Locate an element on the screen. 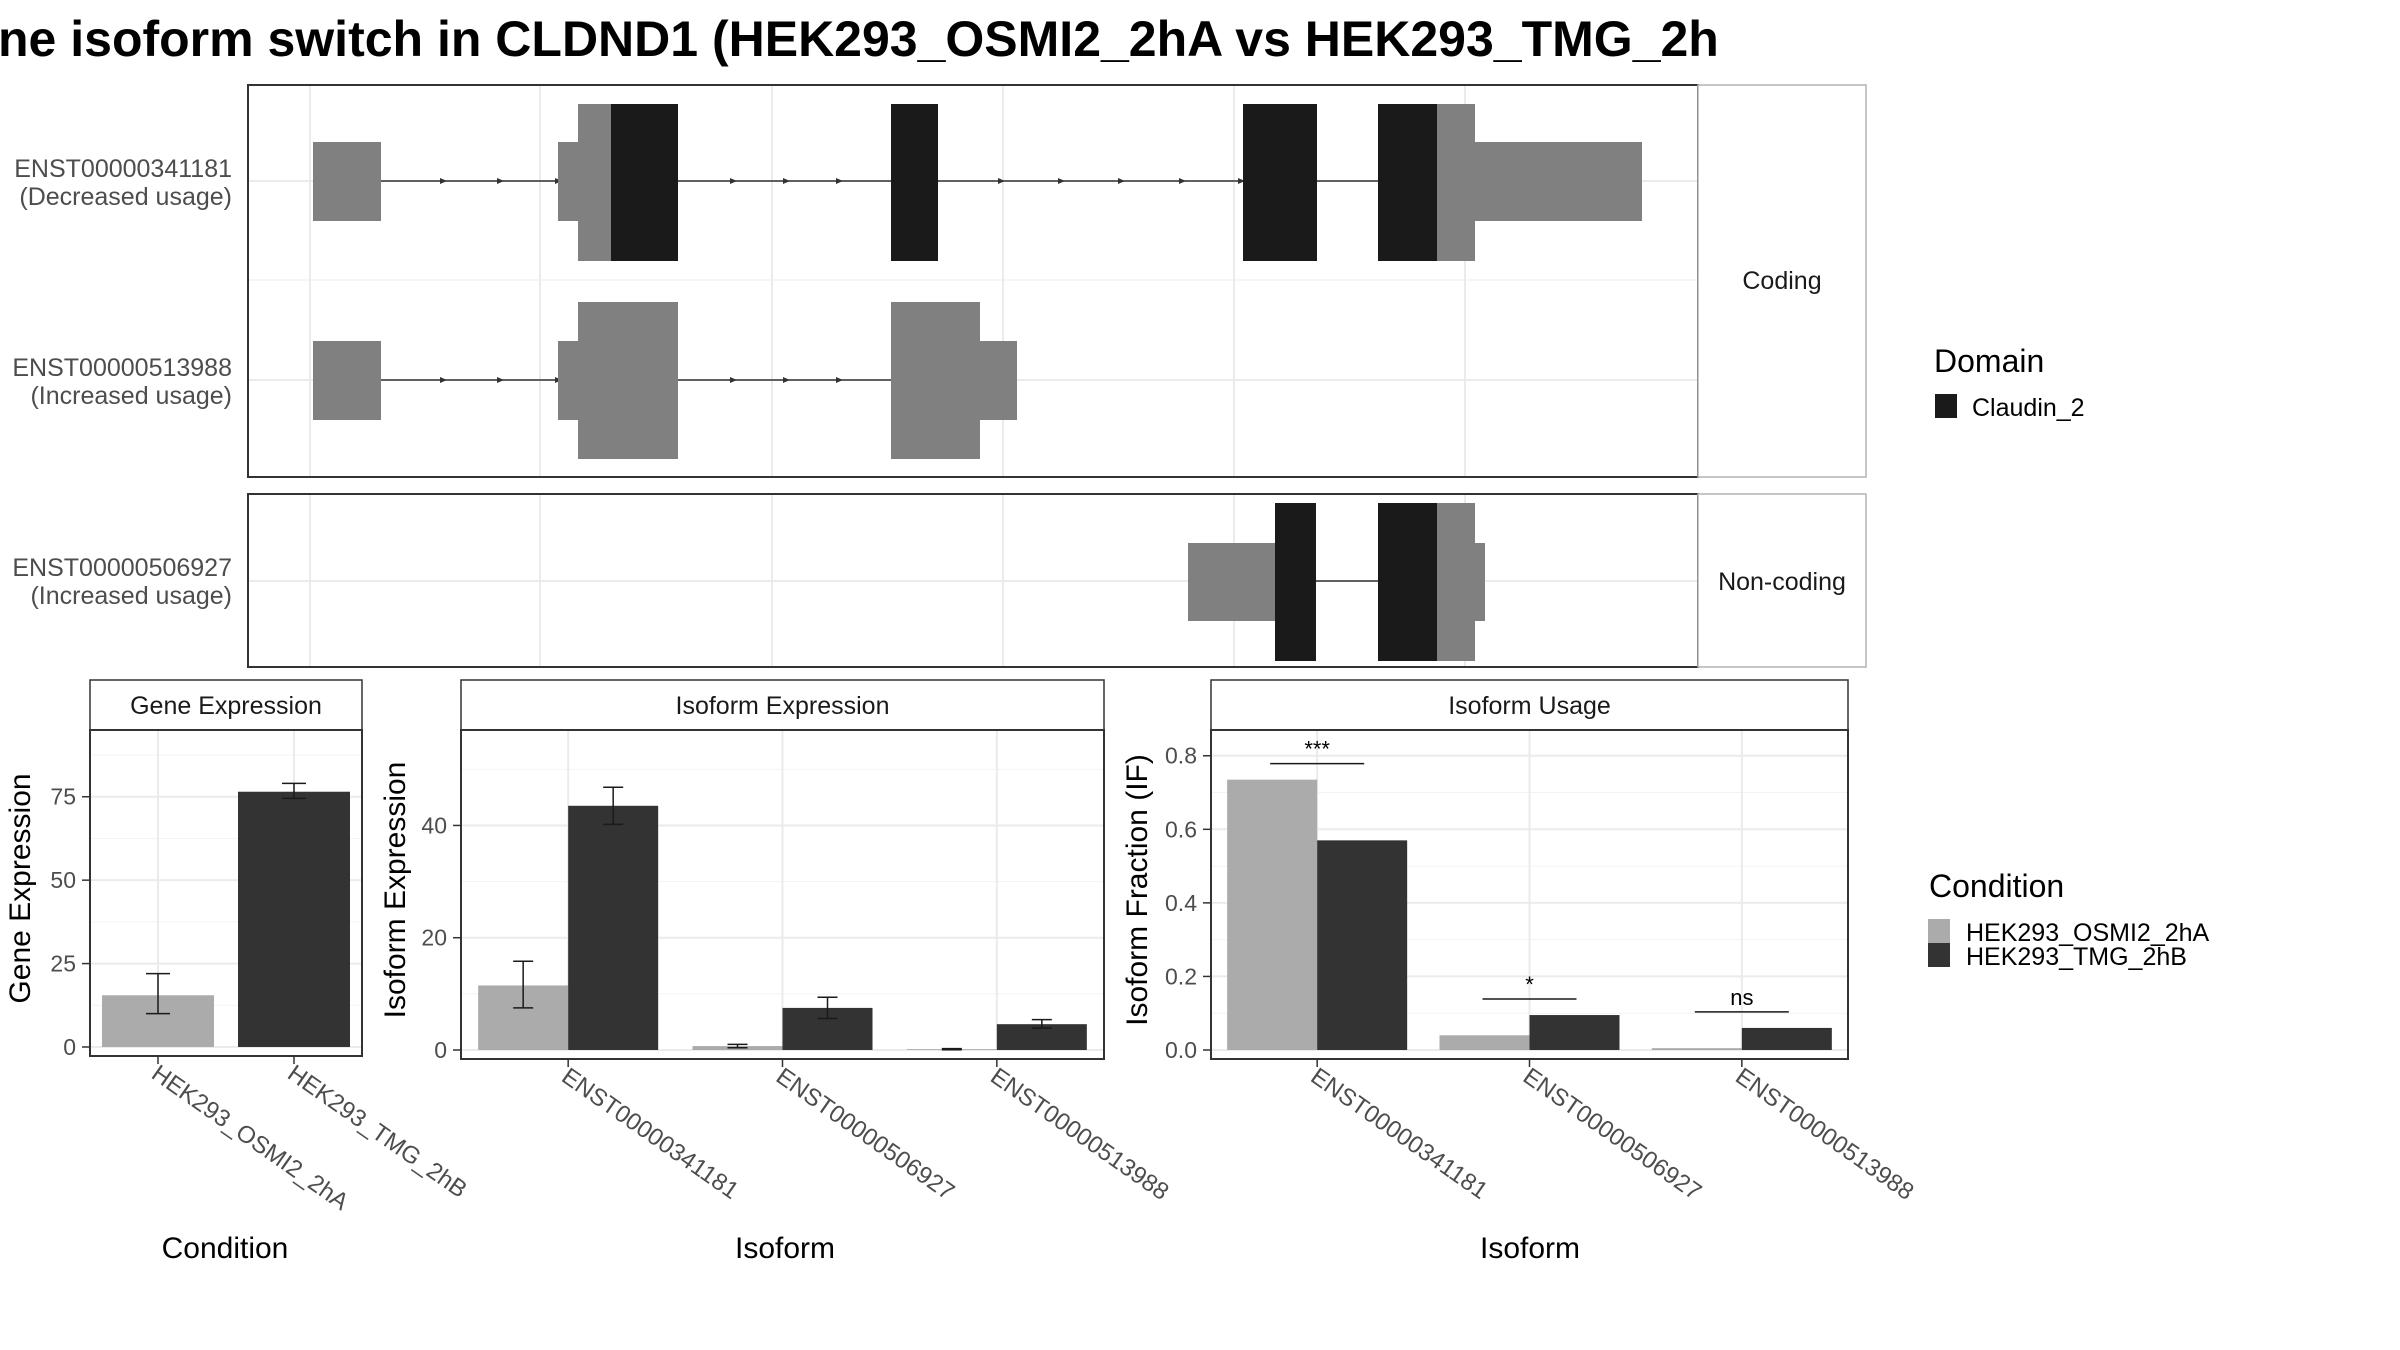 Image resolution: width=2400 pixels, height=1350 pixels. noncoding-strip is located at coordinates (1782, 580).